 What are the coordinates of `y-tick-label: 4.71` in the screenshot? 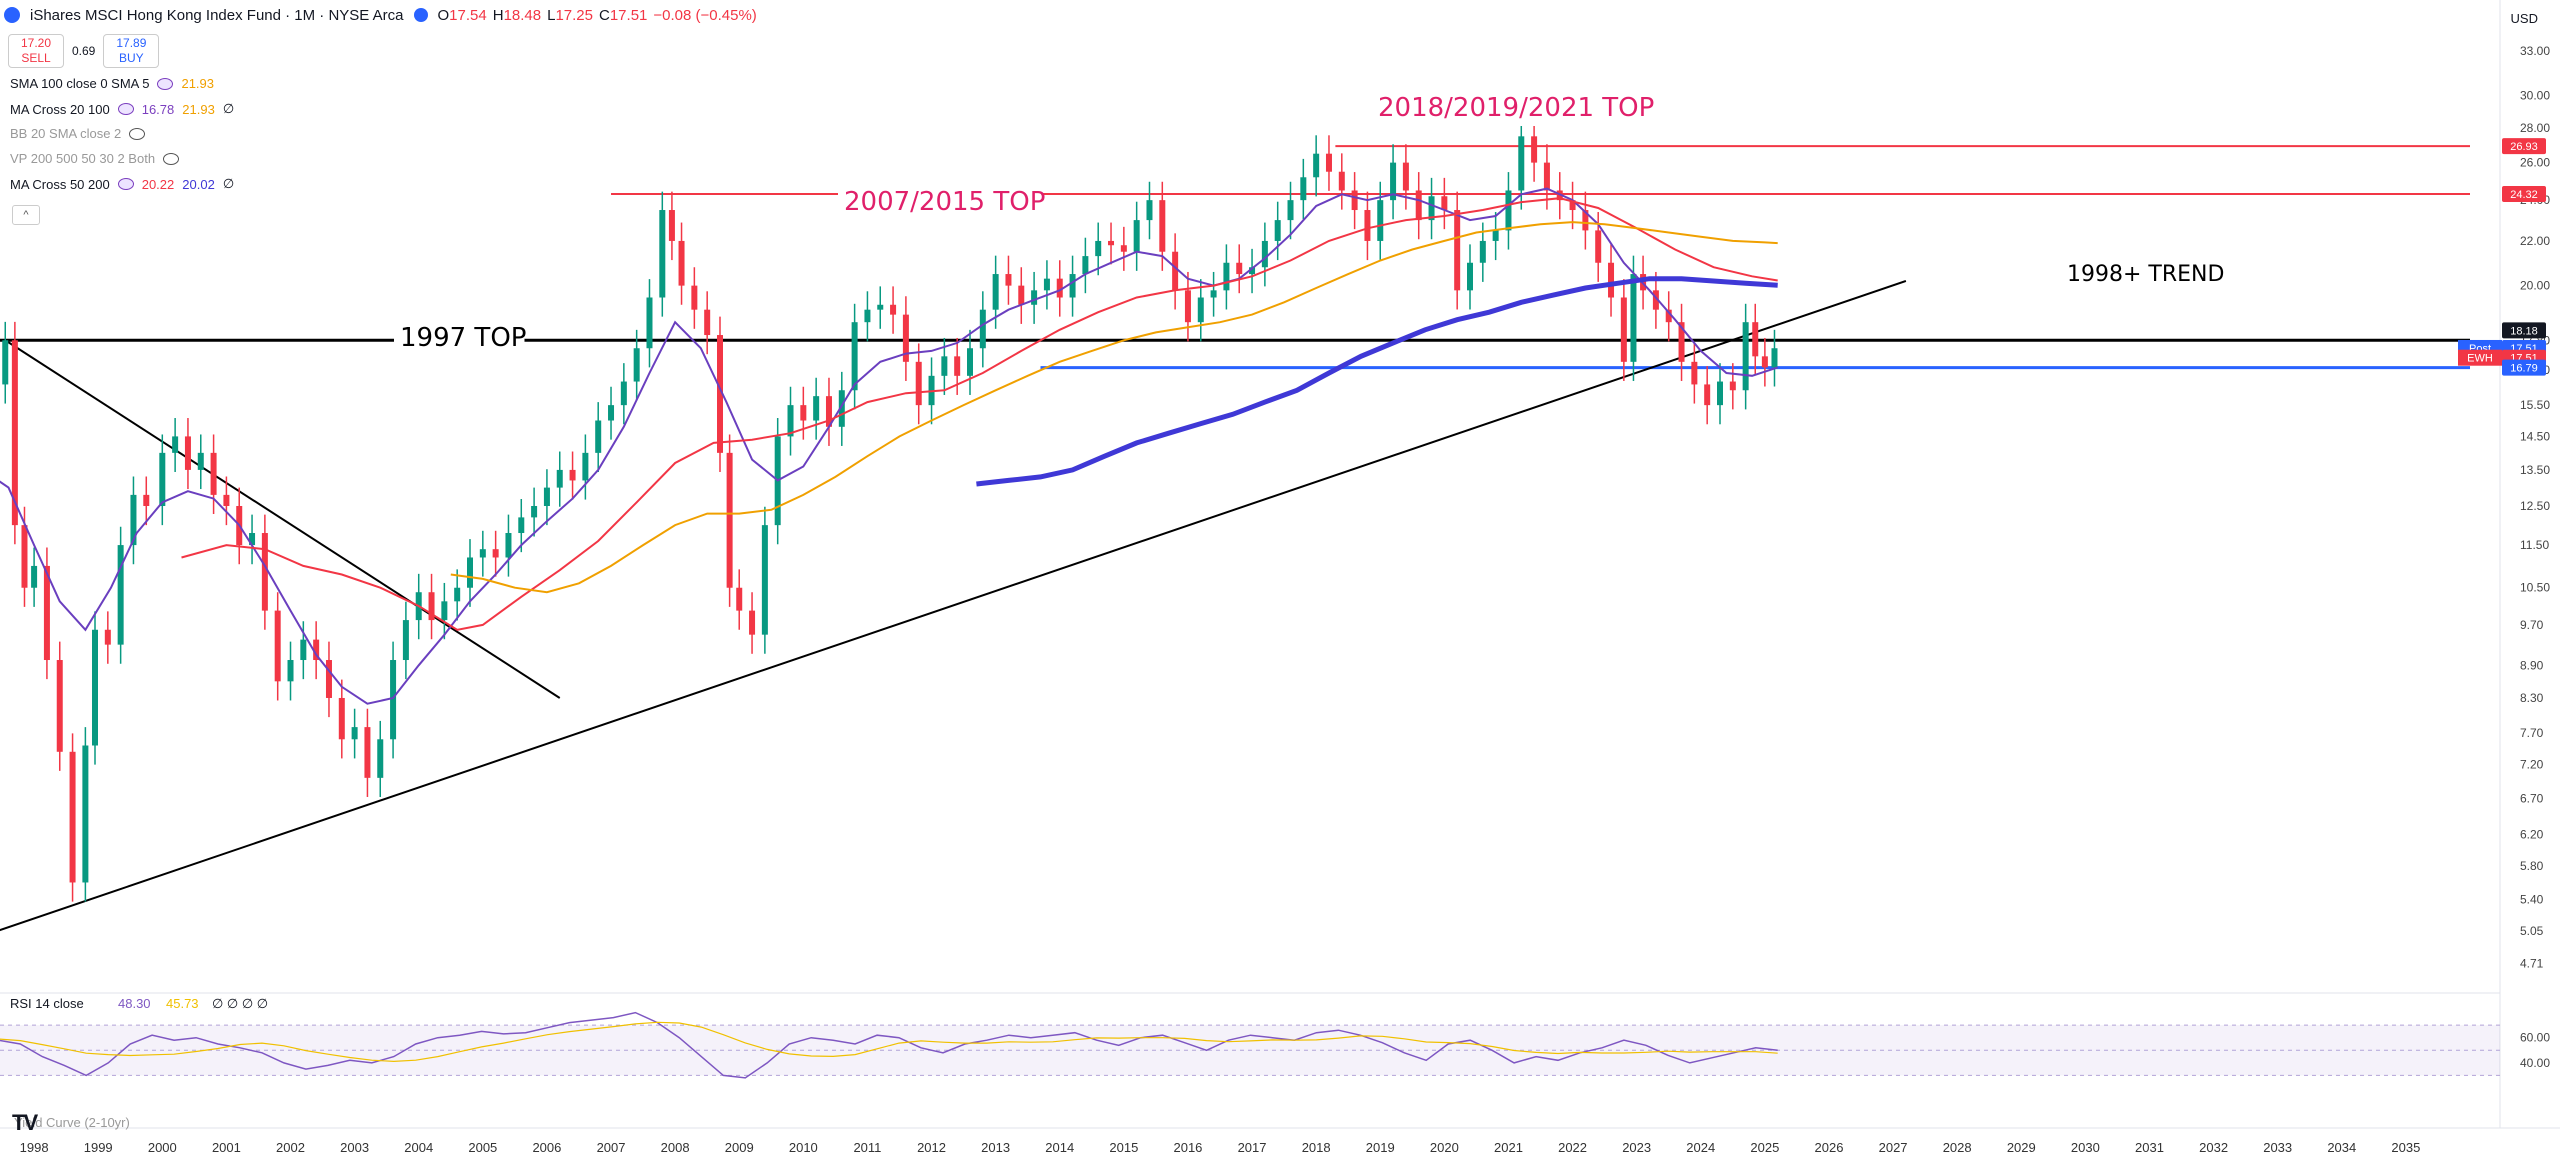 It's located at (2532, 964).